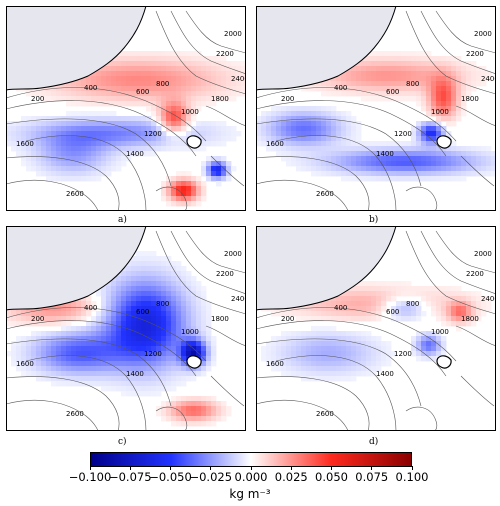 This screenshot has width=500, height=506. I want to click on contour-label: 400, so click(90, 88).